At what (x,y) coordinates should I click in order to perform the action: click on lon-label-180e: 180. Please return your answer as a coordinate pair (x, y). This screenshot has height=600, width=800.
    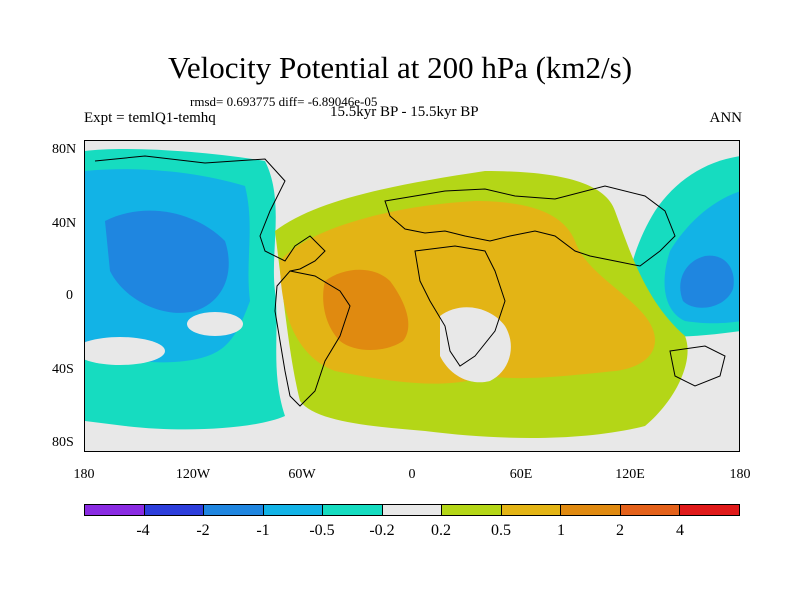
    Looking at the image, I should click on (740, 474).